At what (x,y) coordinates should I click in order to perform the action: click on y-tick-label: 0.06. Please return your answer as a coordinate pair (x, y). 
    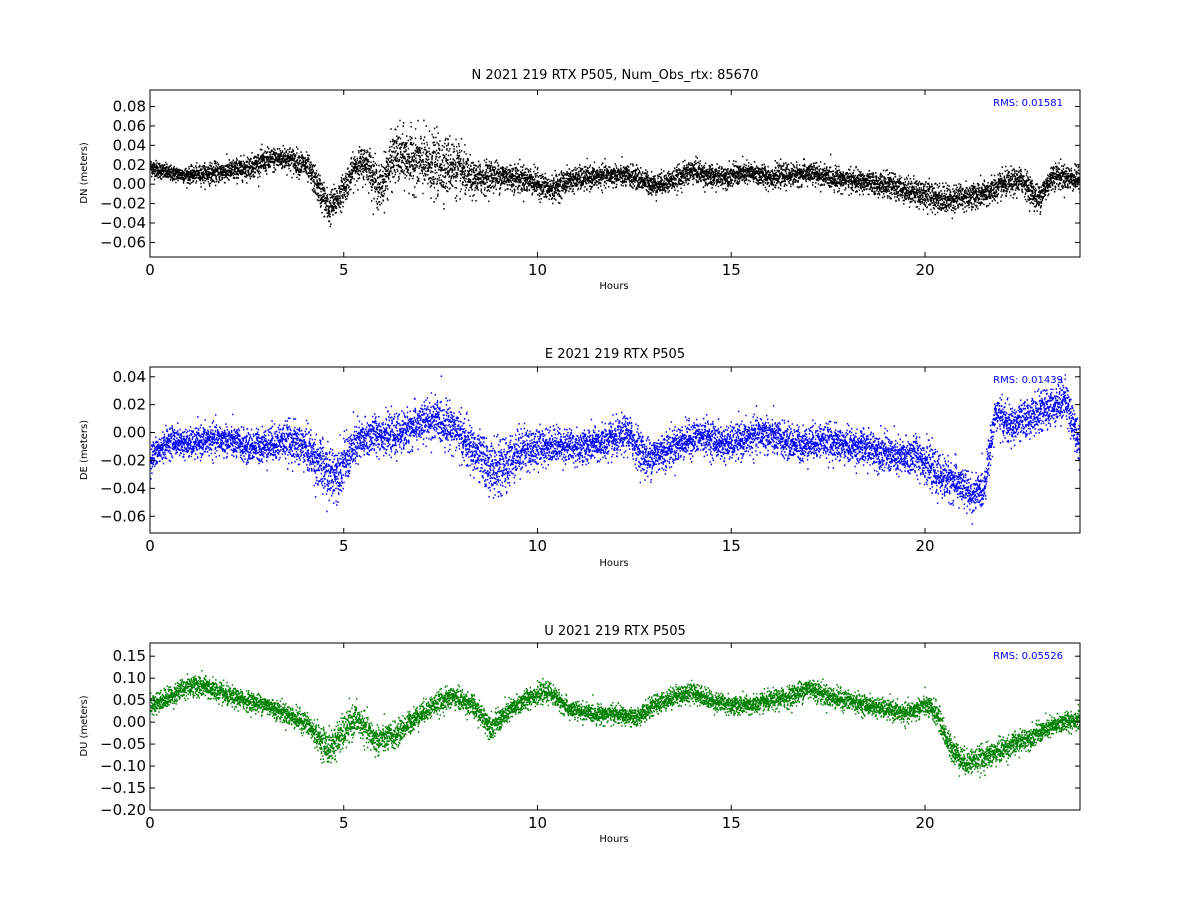
    Looking at the image, I should click on (129, 126).